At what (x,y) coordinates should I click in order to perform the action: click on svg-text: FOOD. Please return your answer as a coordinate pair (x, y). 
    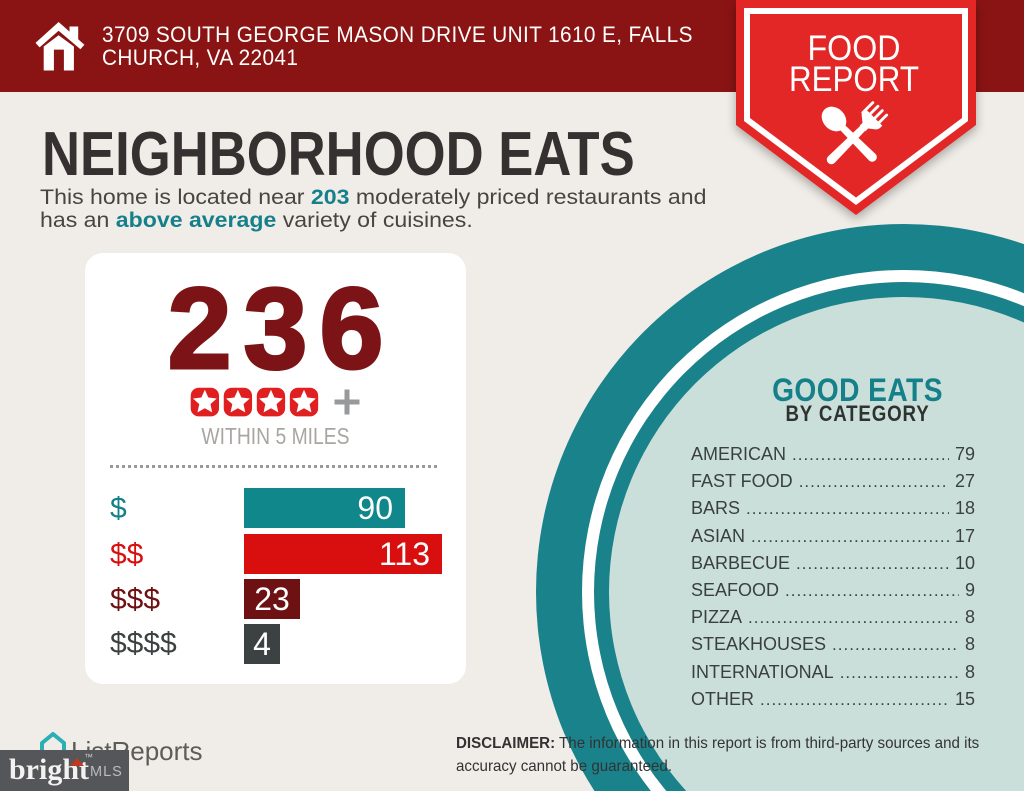
    Looking at the image, I should click on (854, 48).